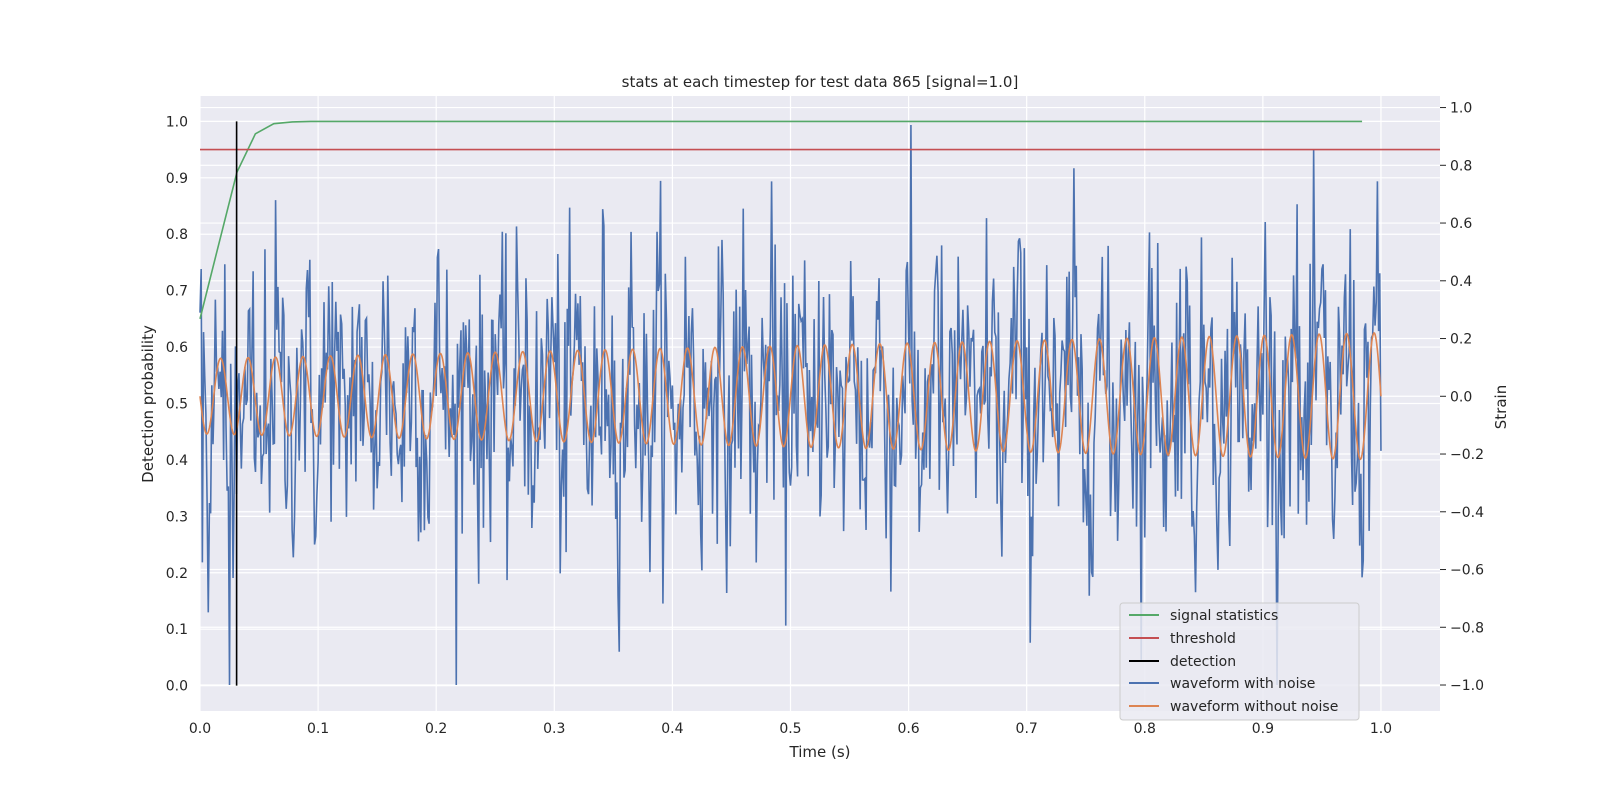  I want to click on y-left-tick-label: 0.1, so click(177, 630).